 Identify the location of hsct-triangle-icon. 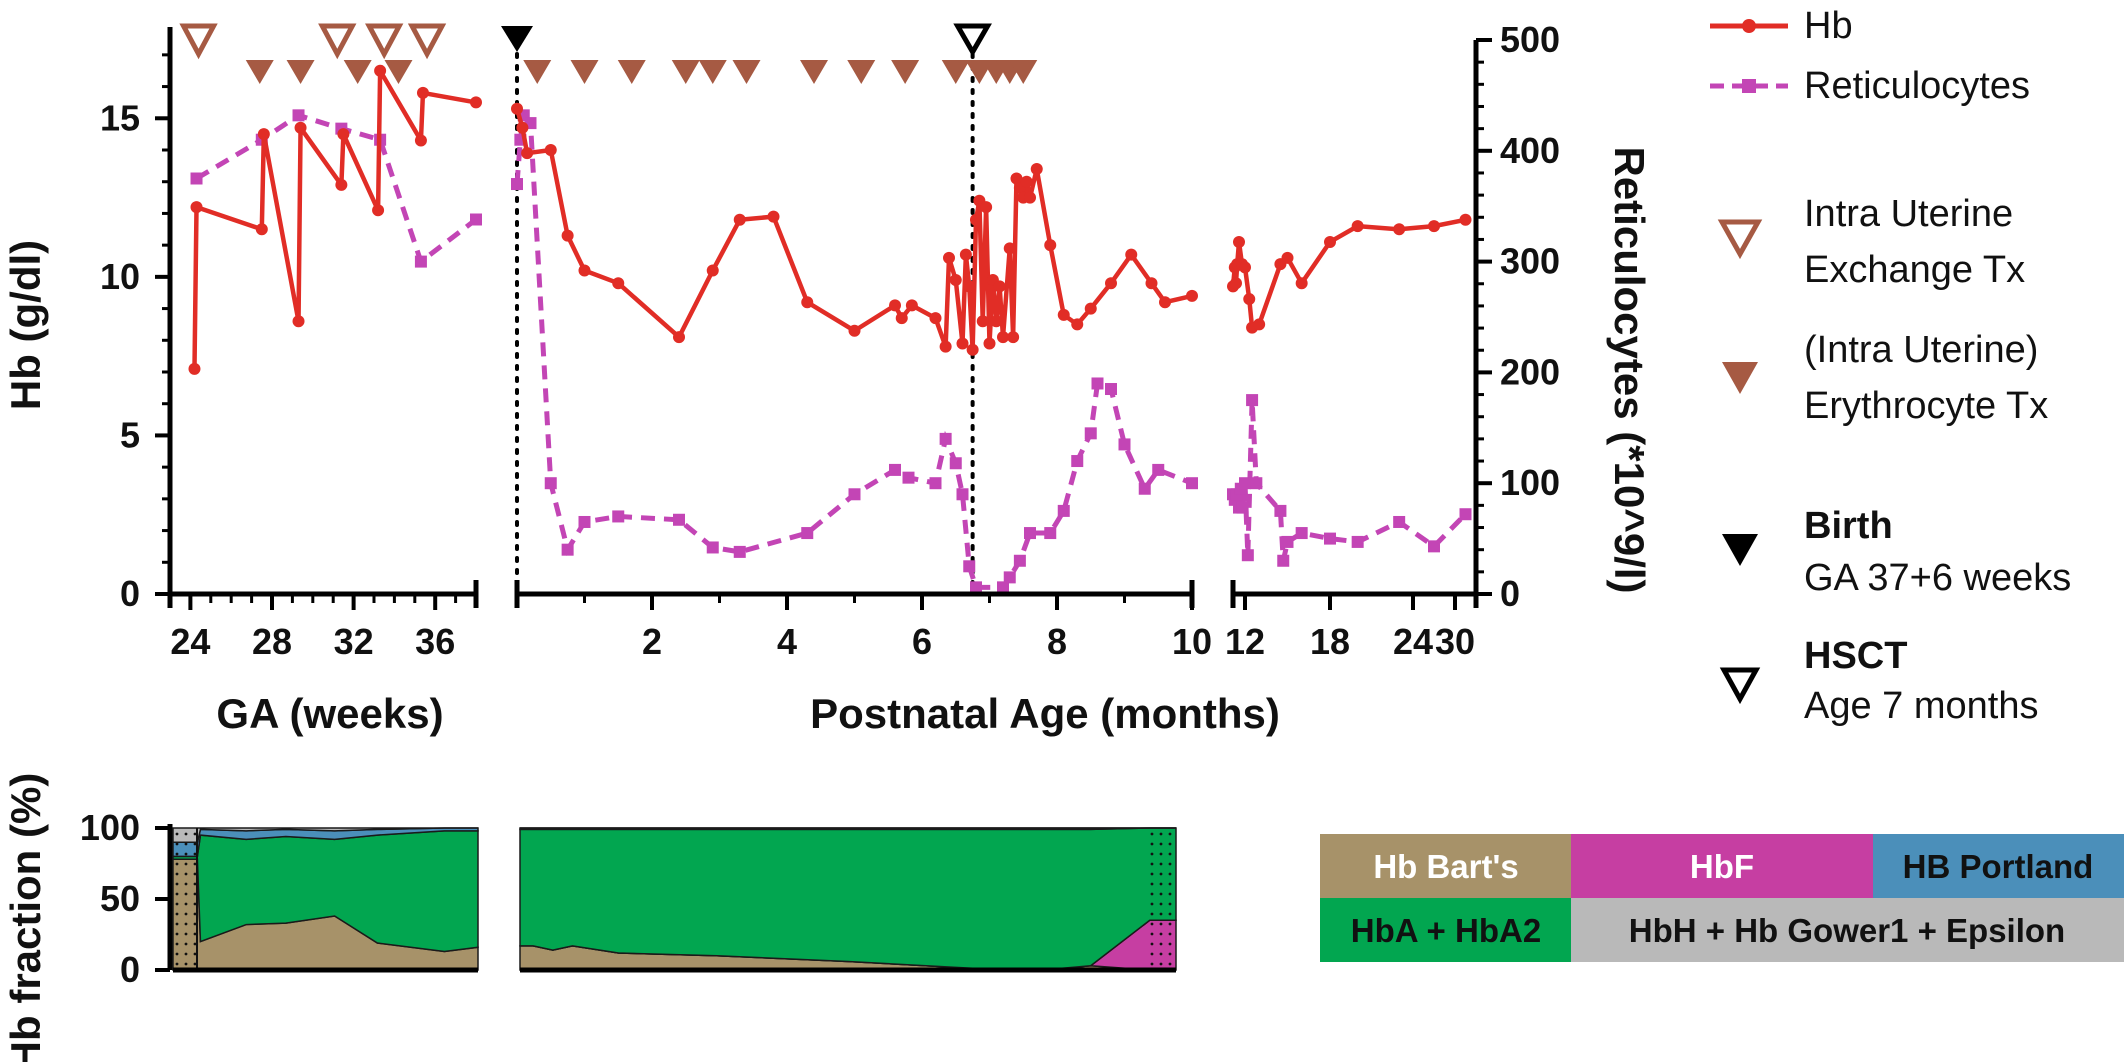
(1740, 686).